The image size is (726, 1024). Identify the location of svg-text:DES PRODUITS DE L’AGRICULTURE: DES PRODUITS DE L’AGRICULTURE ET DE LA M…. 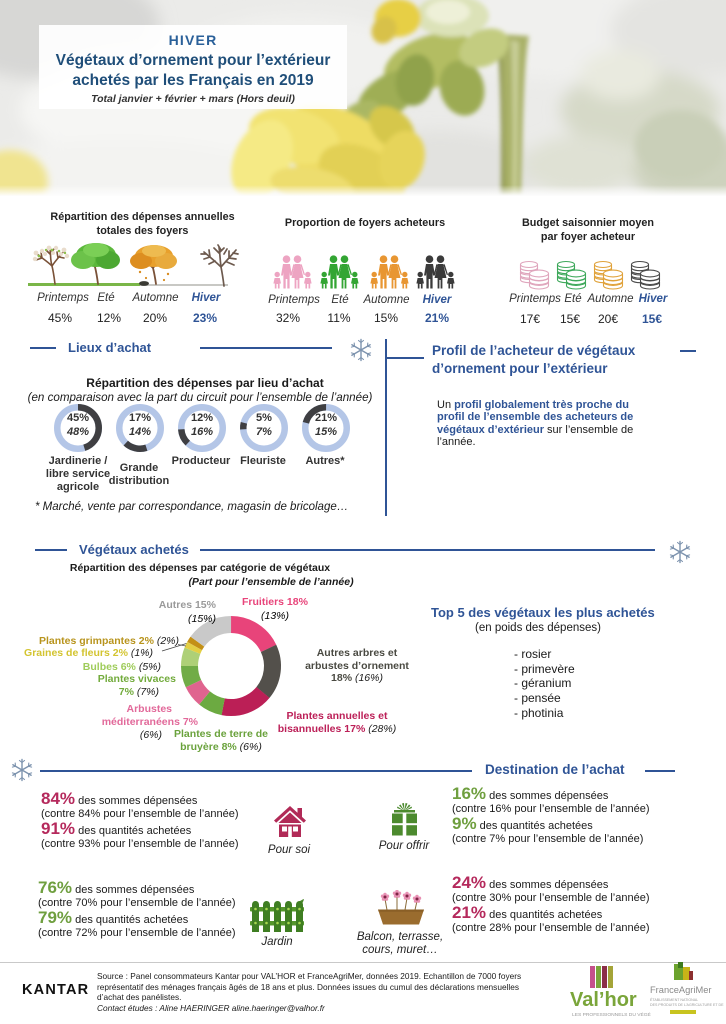
(687, 1005).